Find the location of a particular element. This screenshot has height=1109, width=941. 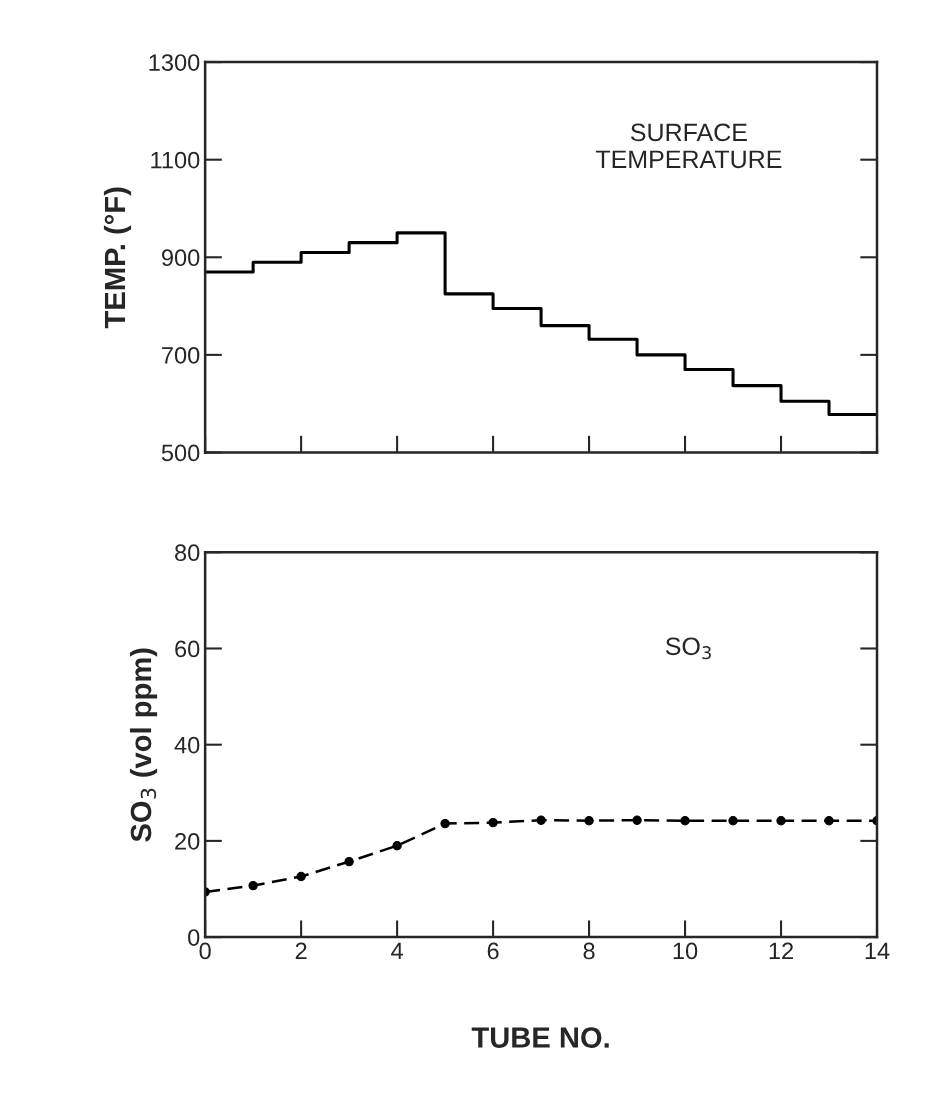

x-tick-label: 6 is located at coordinates (493, 951).